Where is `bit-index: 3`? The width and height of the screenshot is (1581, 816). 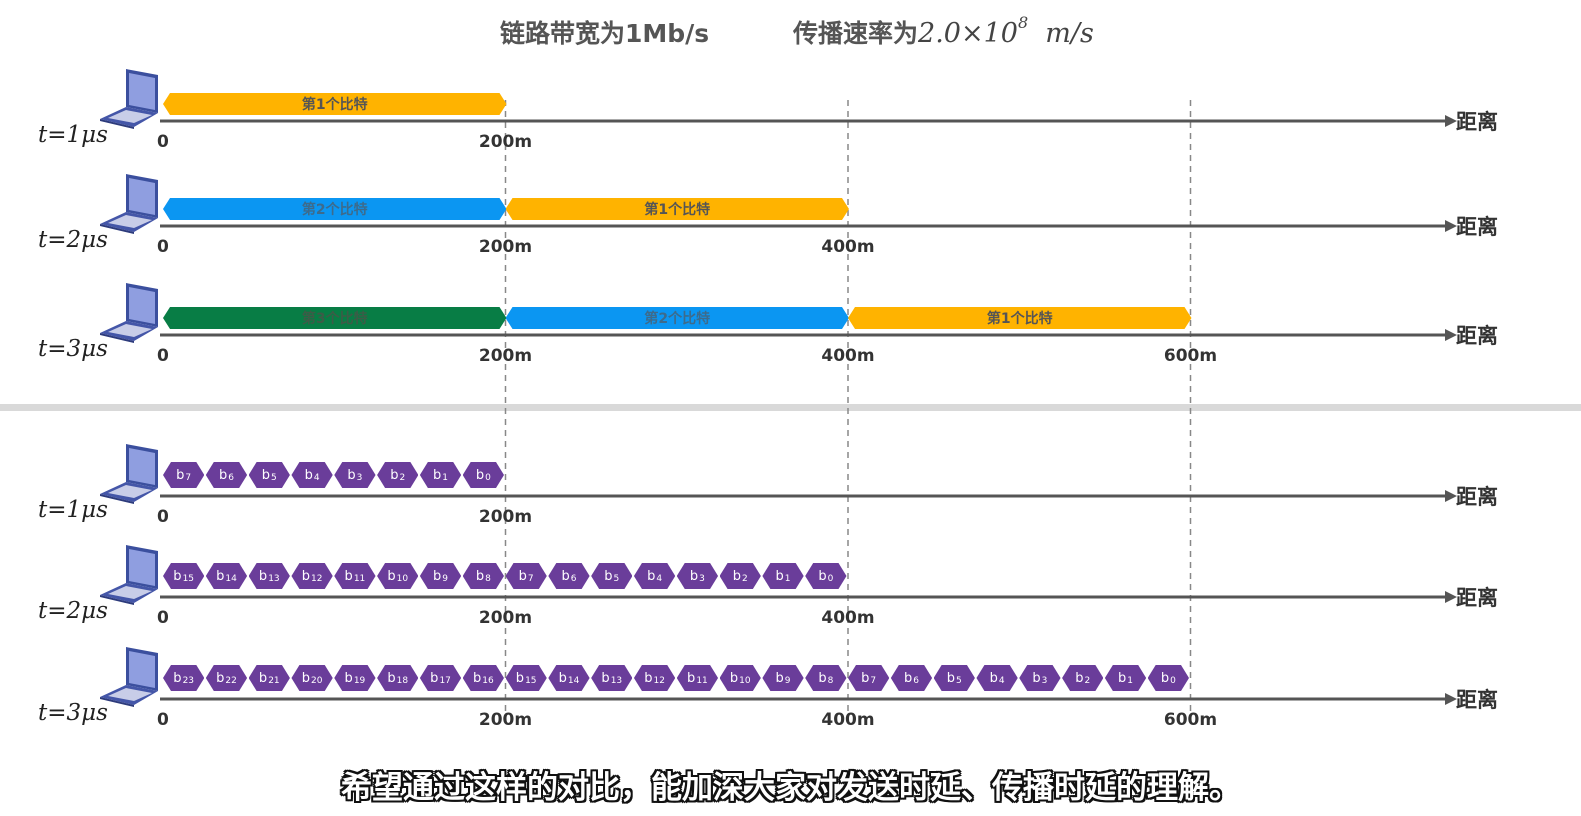
bit-index: 3 is located at coordinates (702, 579).